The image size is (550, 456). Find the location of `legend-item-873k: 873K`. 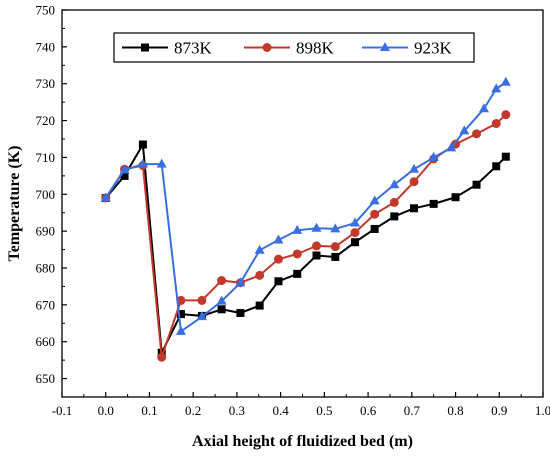

legend-item-873k: 873K is located at coordinates (167, 48).